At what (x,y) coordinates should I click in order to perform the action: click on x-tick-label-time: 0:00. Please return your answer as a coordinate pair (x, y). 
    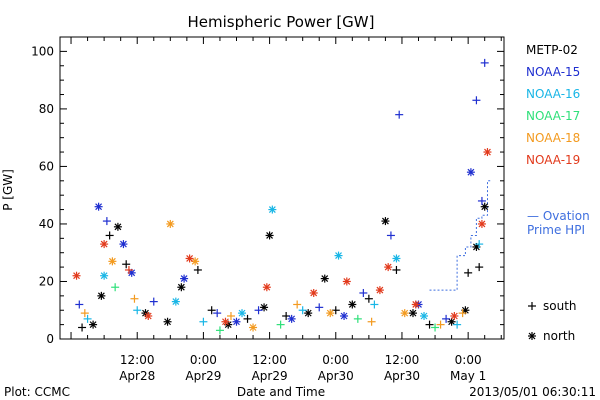
    Looking at the image, I should click on (203, 360).